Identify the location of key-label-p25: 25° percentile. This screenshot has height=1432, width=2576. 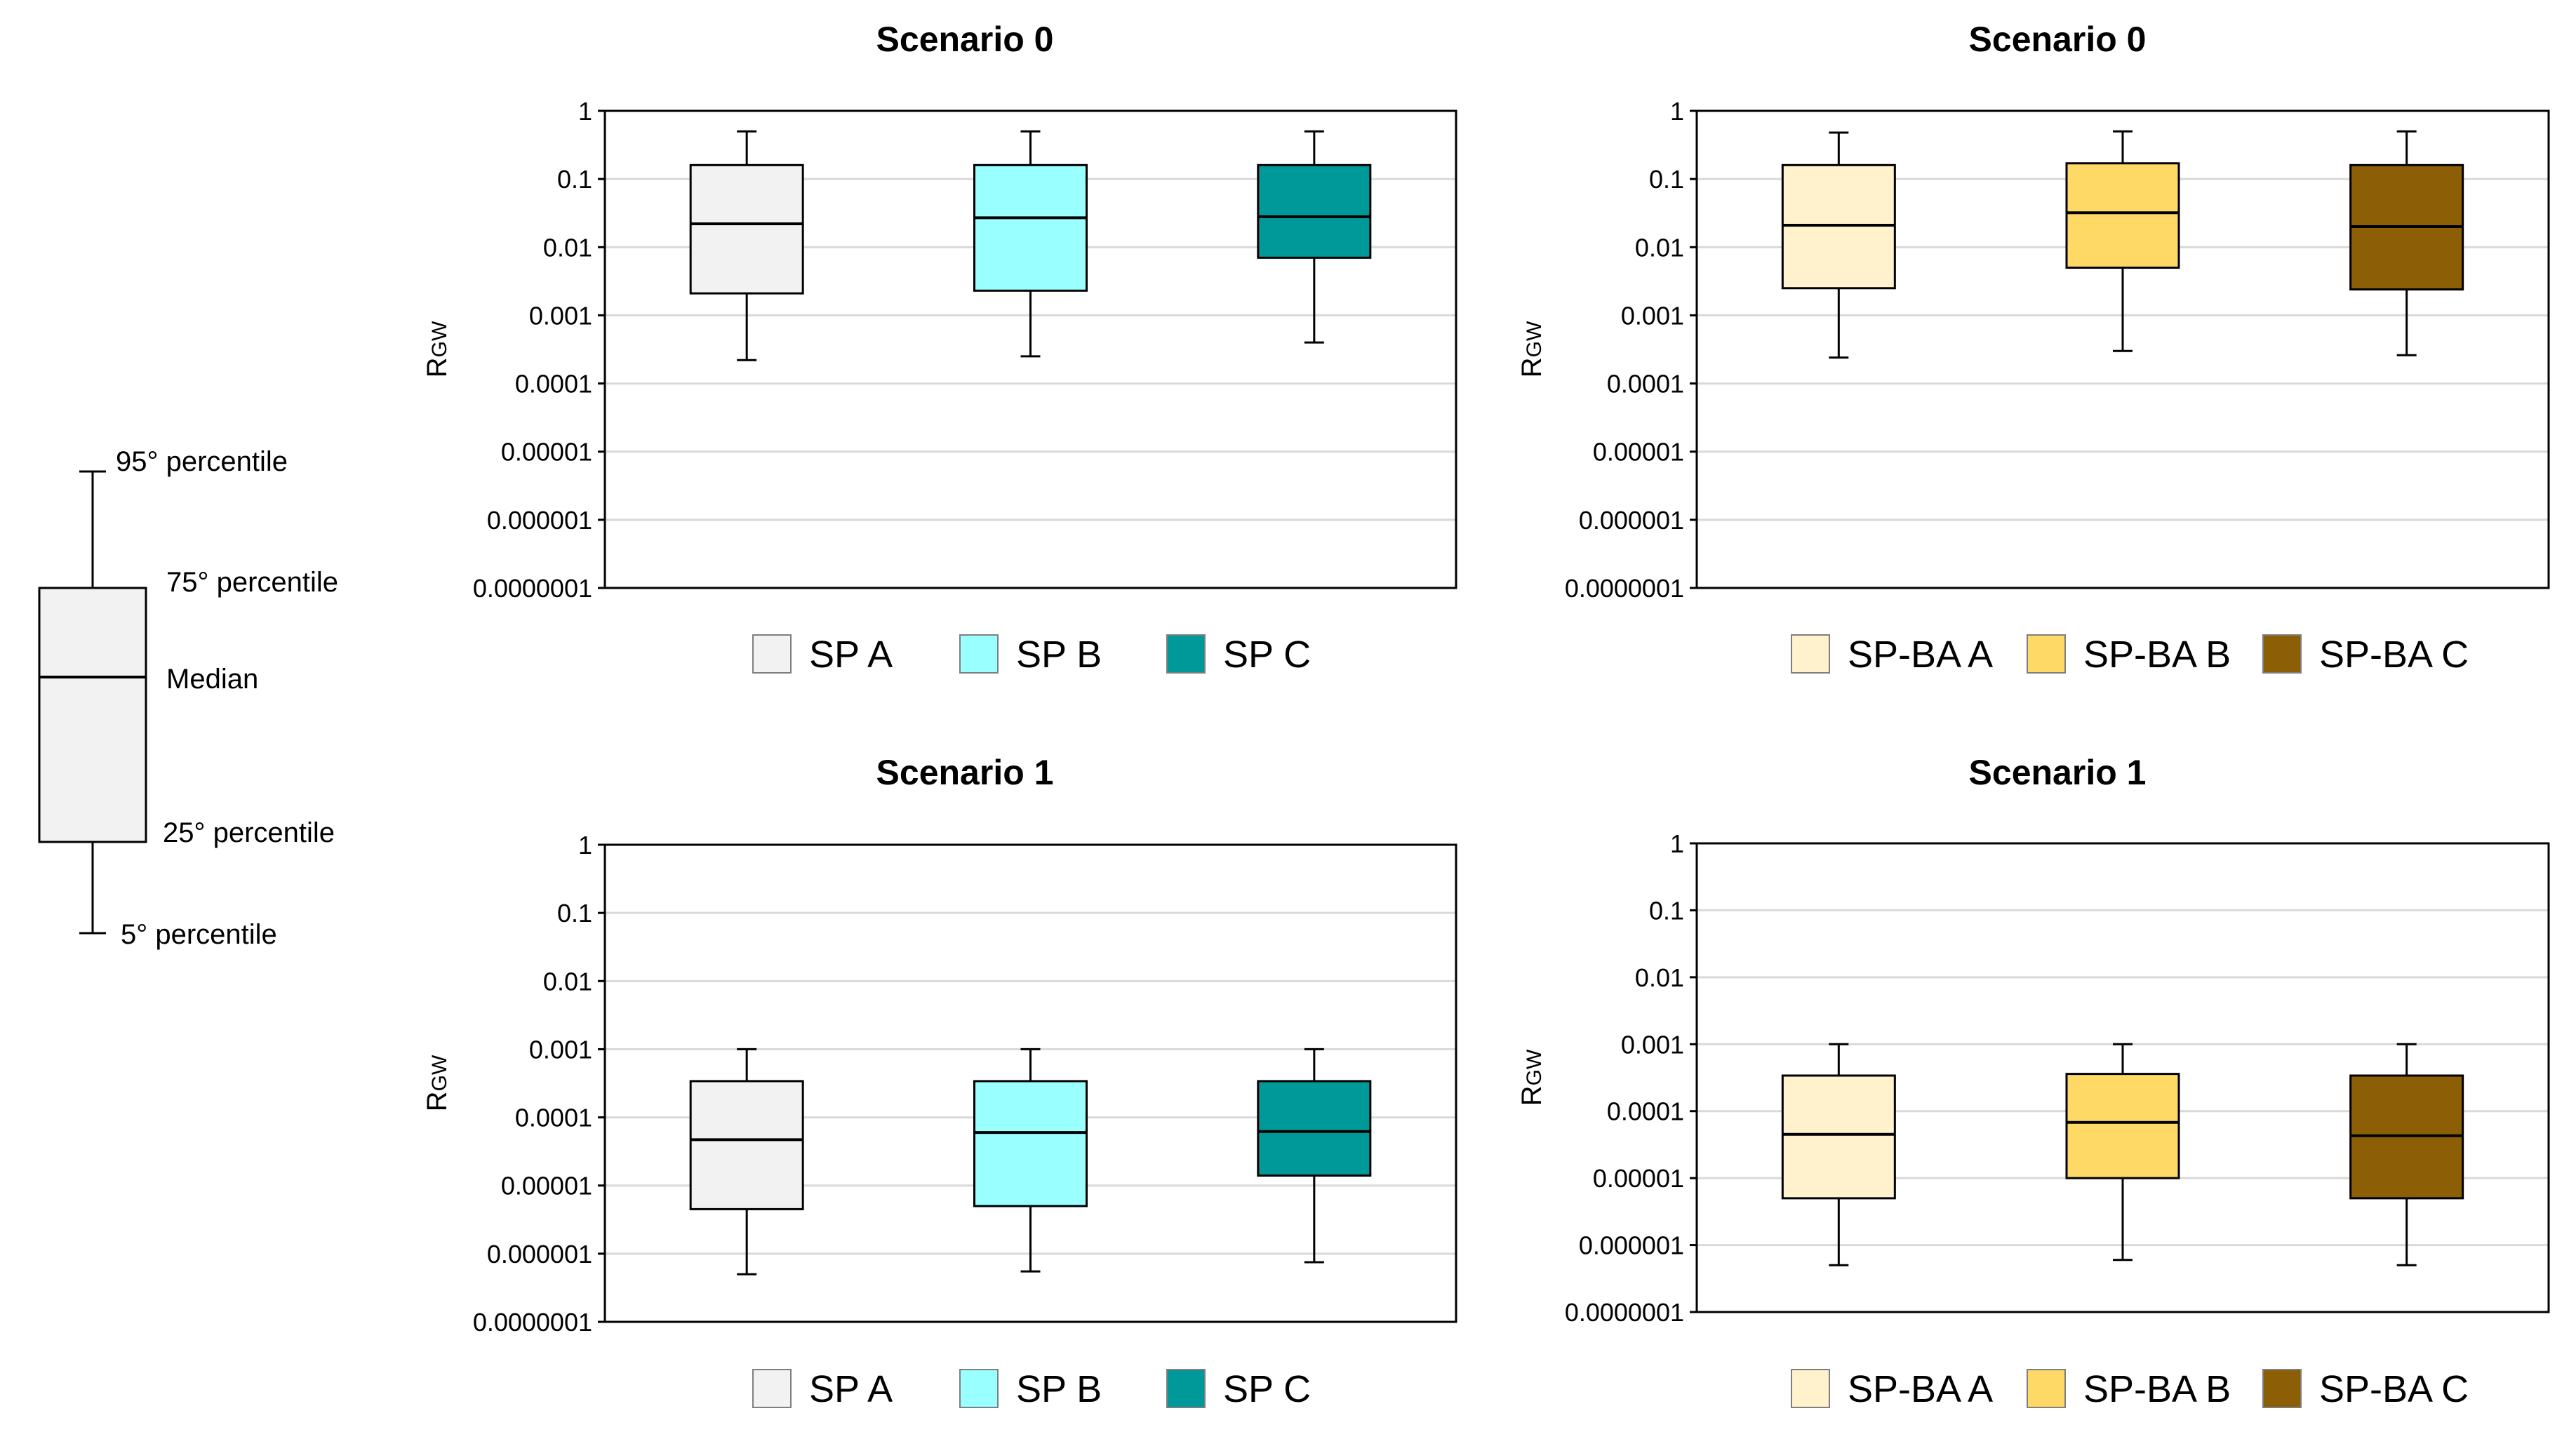
(249, 832).